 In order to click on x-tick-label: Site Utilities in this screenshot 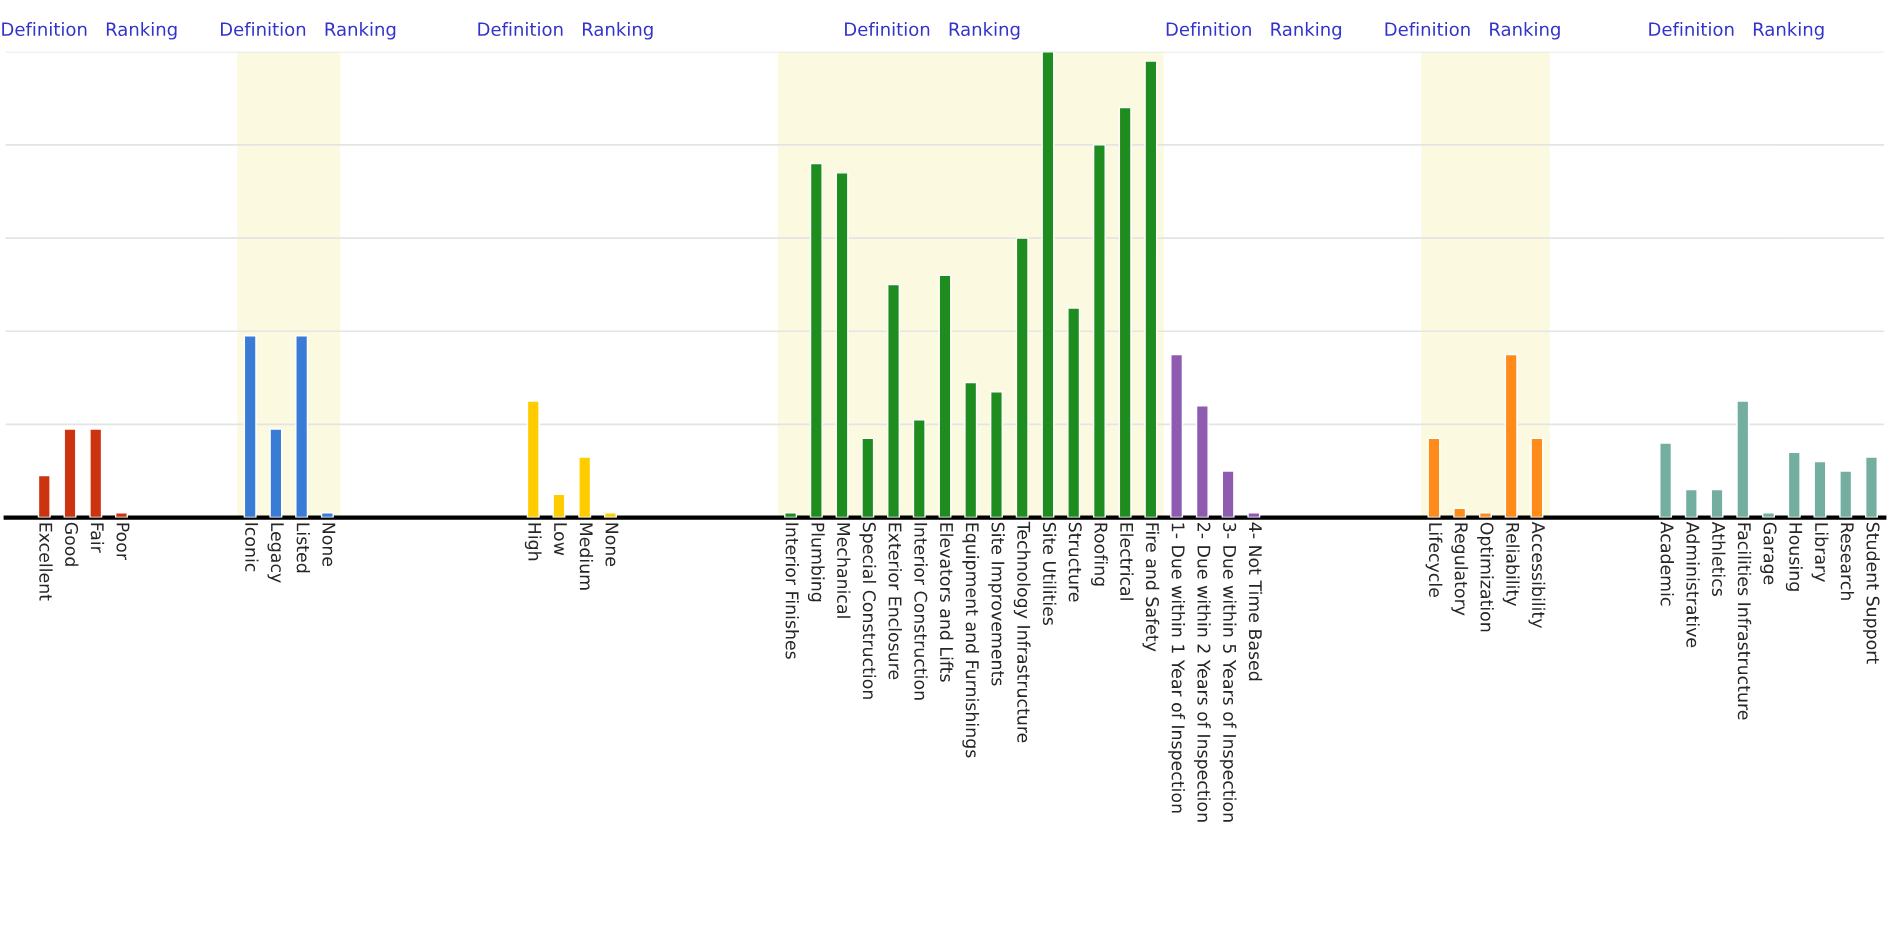, I will do `click(1049, 574)`.